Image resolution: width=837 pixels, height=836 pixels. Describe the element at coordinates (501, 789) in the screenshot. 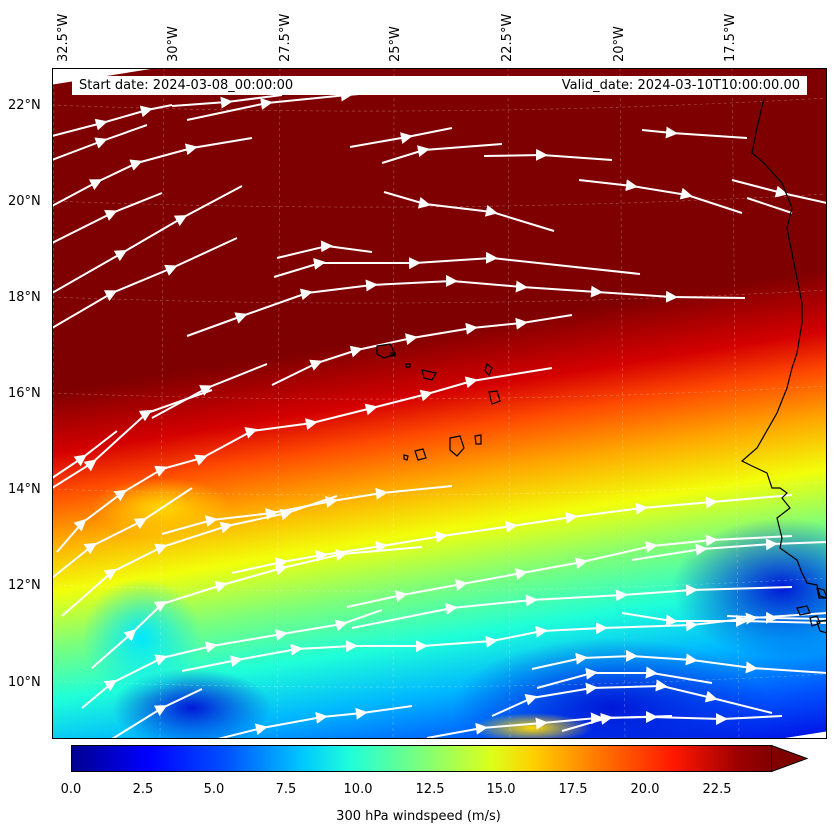

I see `colorbar-tick: 15.0` at that location.